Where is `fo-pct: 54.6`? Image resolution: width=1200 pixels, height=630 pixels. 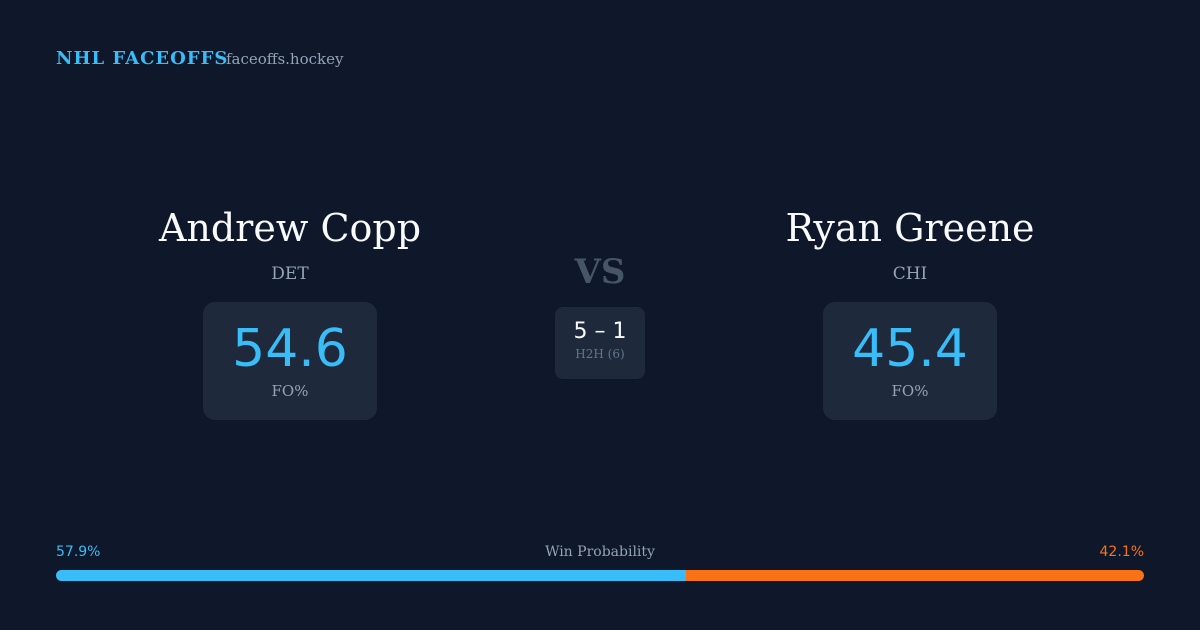 fo-pct: 54.6 is located at coordinates (290, 349).